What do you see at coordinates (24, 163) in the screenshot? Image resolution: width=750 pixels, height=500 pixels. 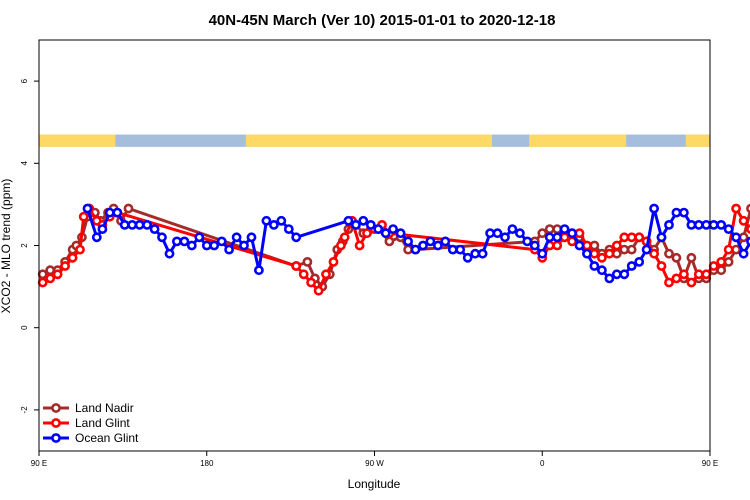 I see `y-tick-label: 4` at bounding box center [24, 163].